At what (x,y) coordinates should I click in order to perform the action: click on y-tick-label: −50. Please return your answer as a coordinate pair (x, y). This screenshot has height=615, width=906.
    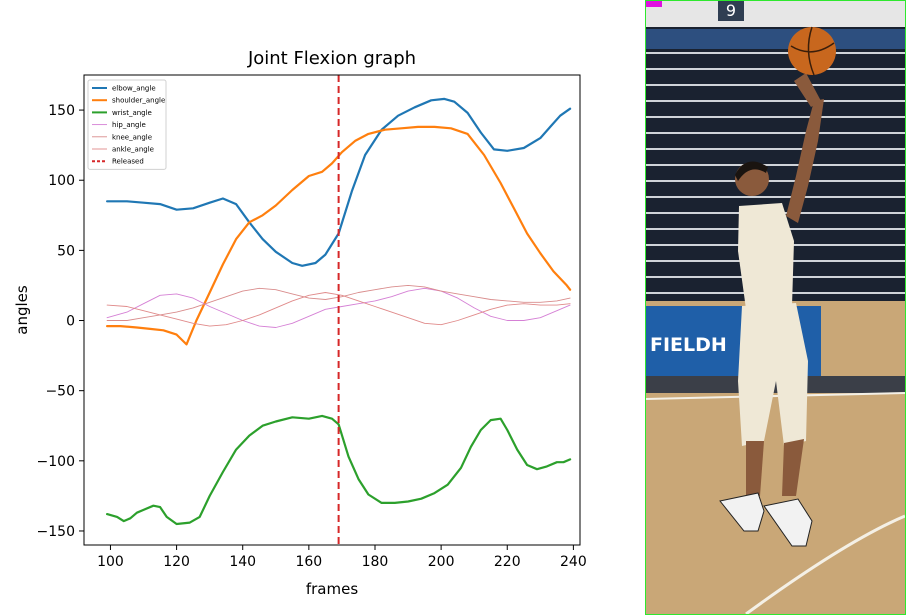
    Looking at the image, I should click on (60, 392).